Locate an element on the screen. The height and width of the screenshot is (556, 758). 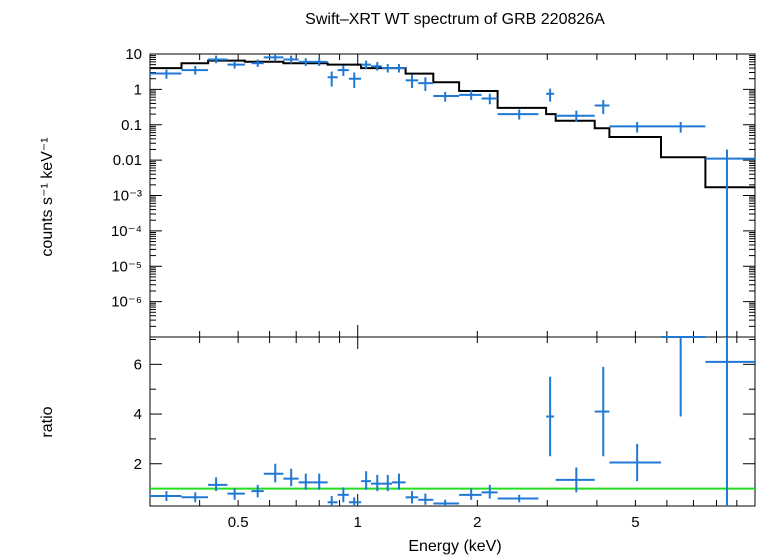
x-tick-label: 5 is located at coordinates (635, 522).